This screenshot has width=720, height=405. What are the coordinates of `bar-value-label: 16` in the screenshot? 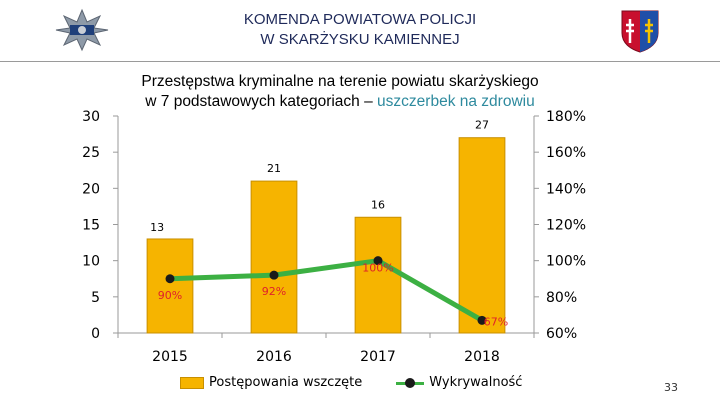 It's located at (378, 204).